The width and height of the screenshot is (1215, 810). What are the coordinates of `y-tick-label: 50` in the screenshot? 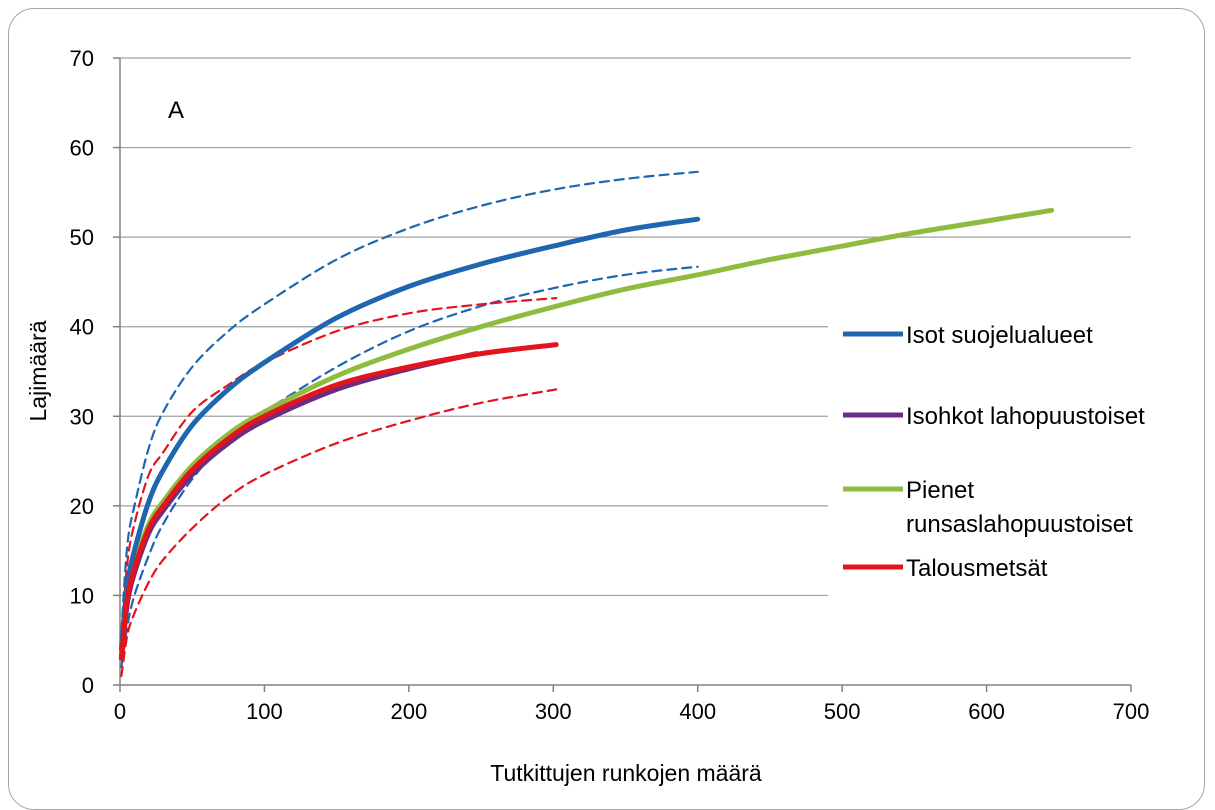 It's located at (82, 237).